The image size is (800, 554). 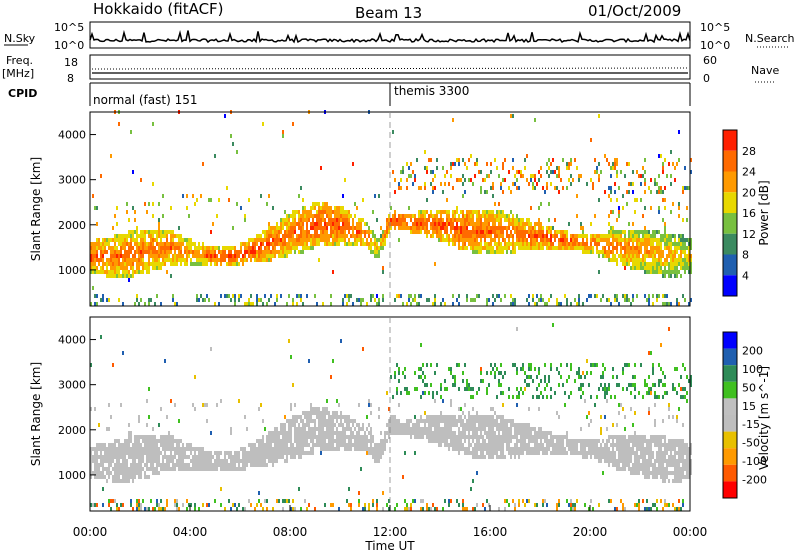 I want to click on freq-label: Freq., so click(x=19, y=60).